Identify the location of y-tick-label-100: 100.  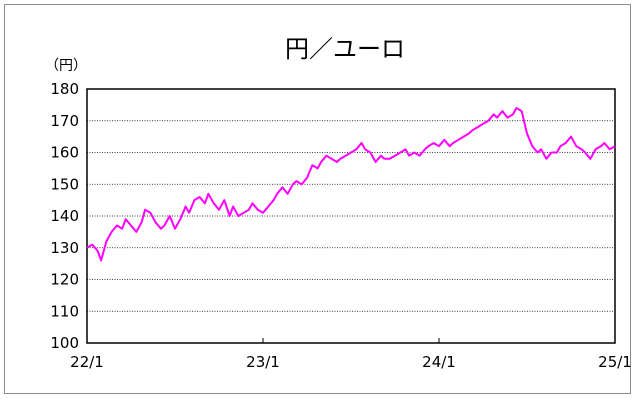
(64, 343).